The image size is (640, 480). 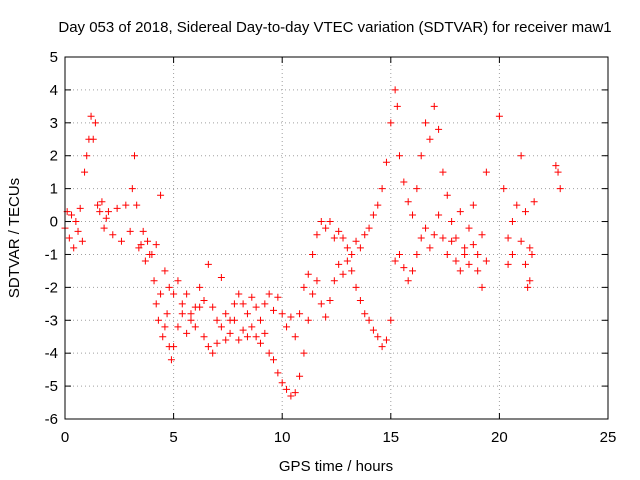 What do you see at coordinates (51, 254) in the screenshot?
I see `y-tick-label: -1` at bounding box center [51, 254].